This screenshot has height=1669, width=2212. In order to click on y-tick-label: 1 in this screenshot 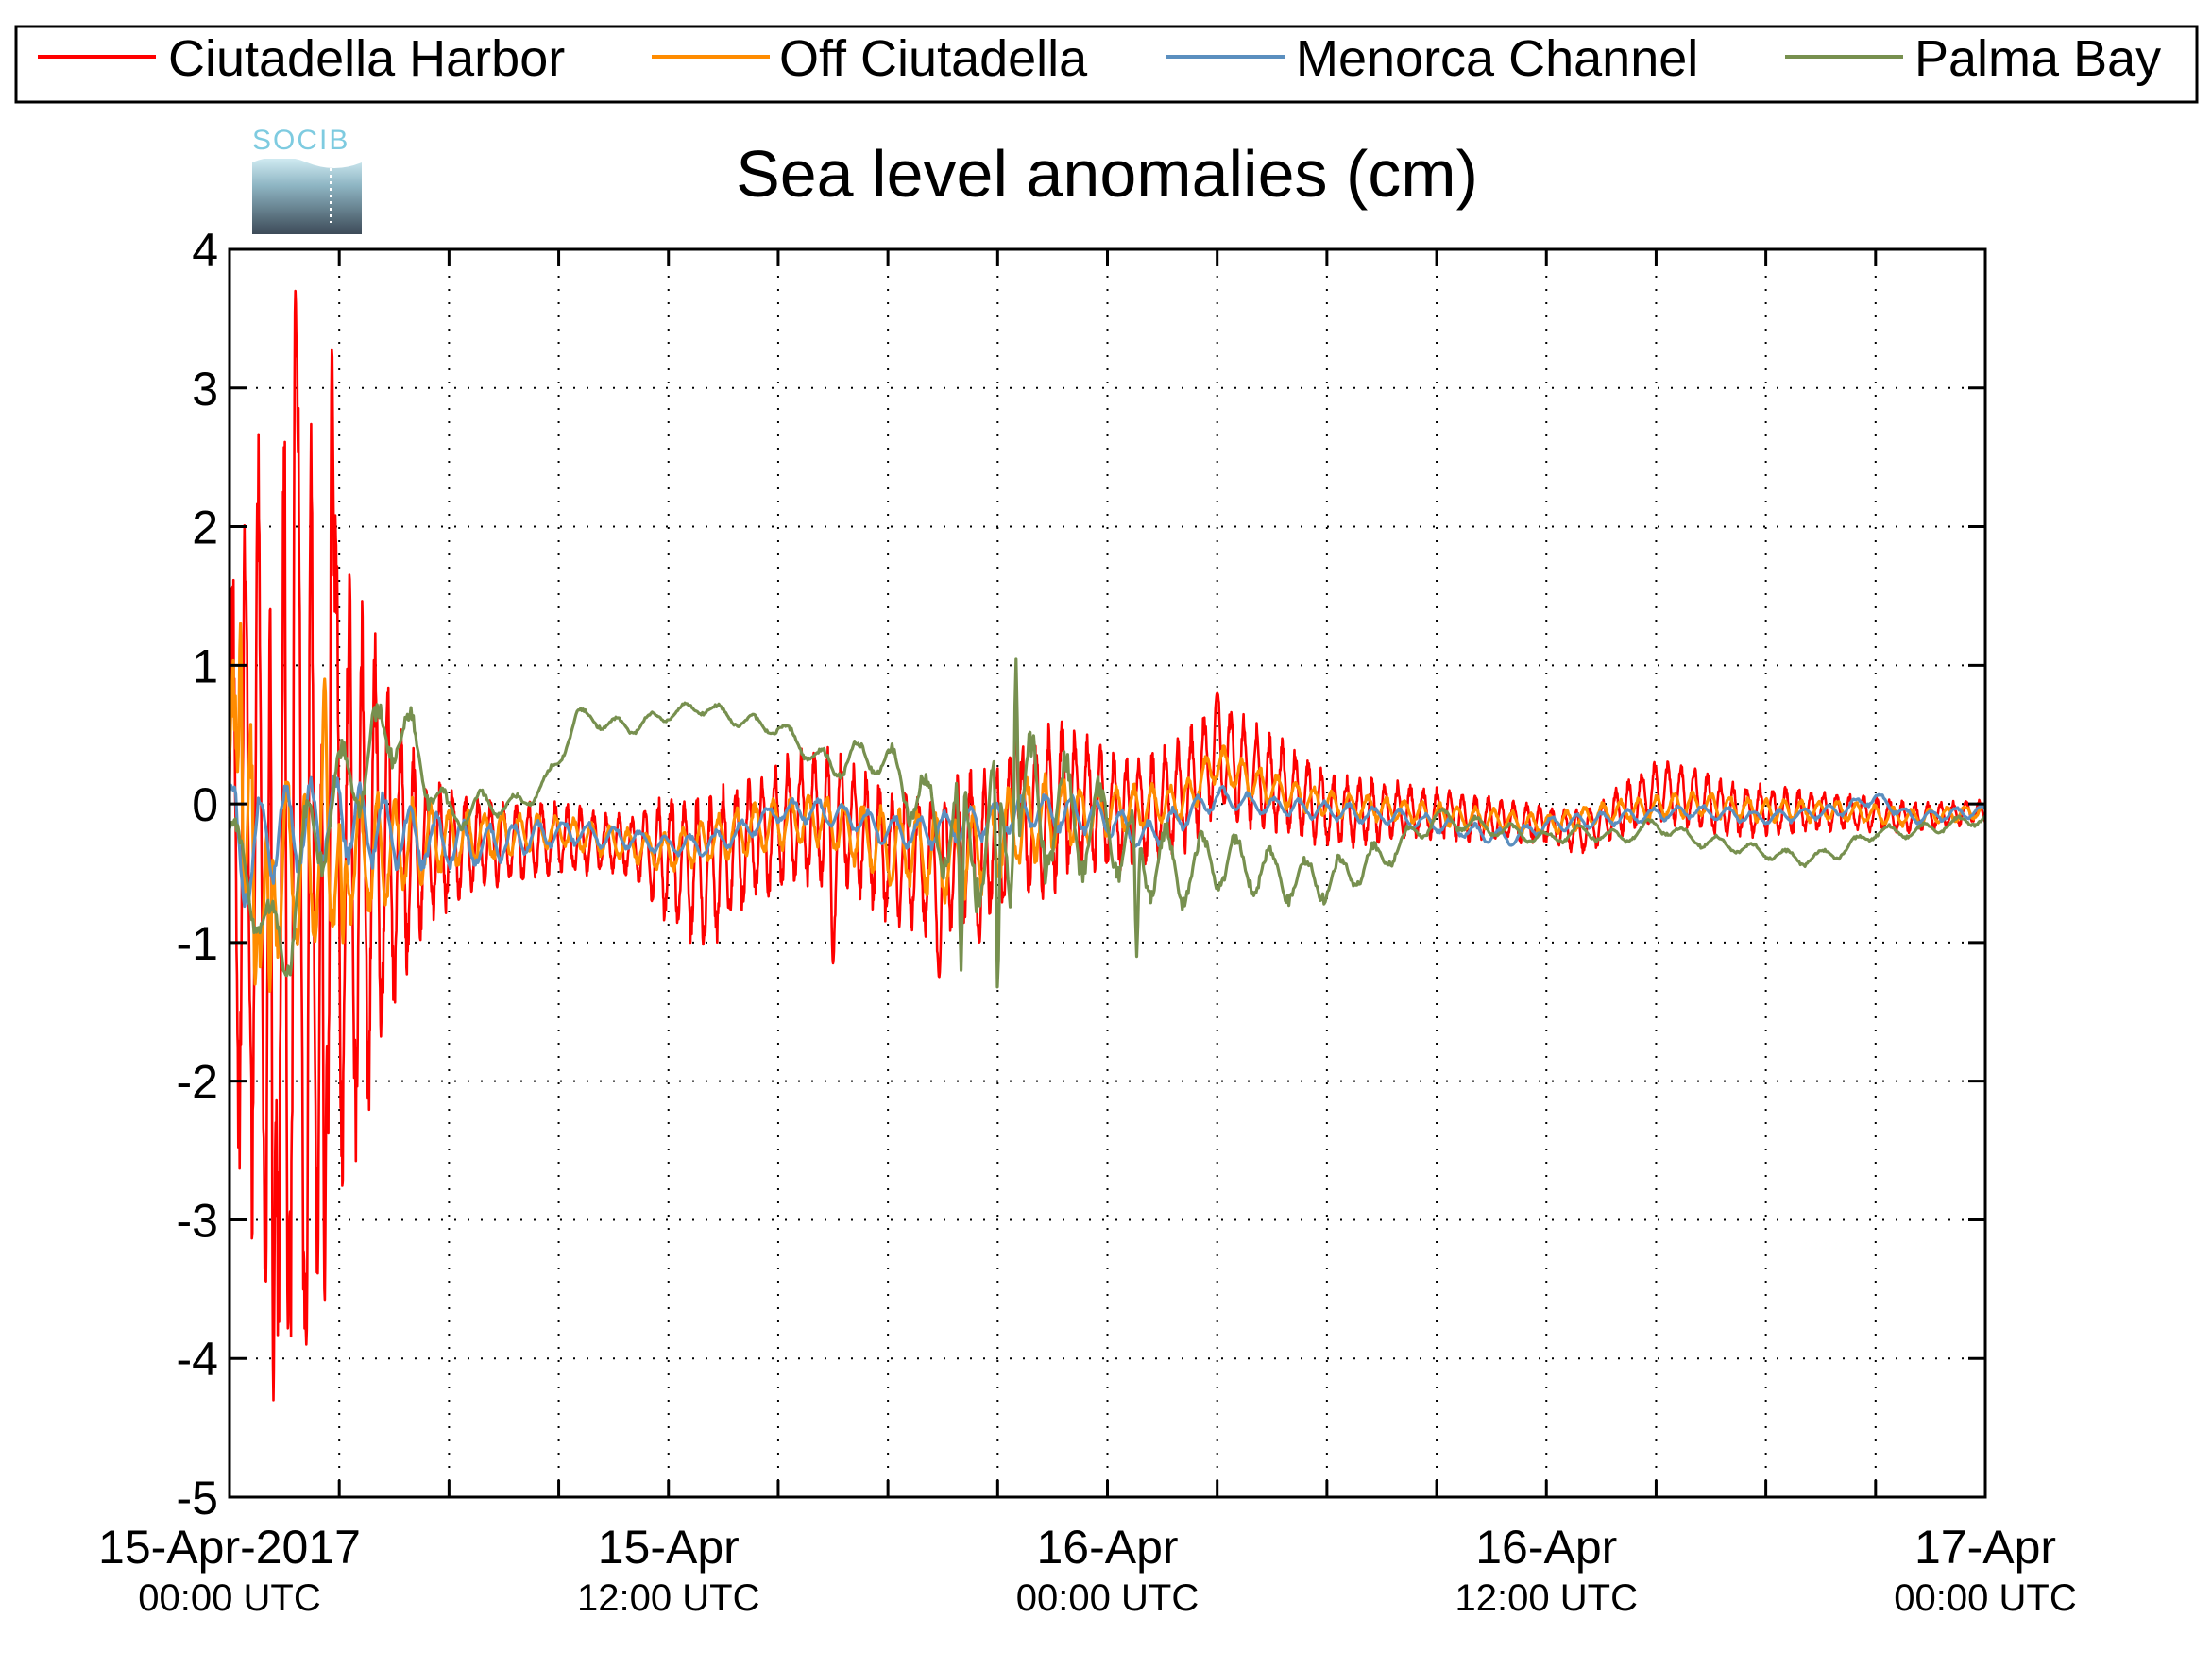, I will do `click(205, 666)`.